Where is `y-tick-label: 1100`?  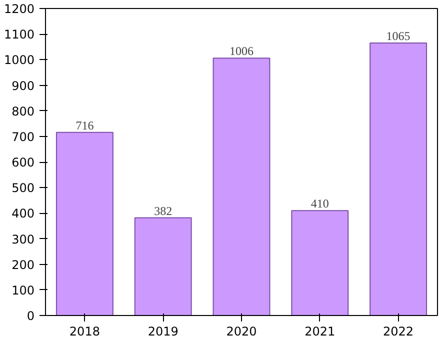 y-tick-label: 1100 is located at coordinates (19, 35).